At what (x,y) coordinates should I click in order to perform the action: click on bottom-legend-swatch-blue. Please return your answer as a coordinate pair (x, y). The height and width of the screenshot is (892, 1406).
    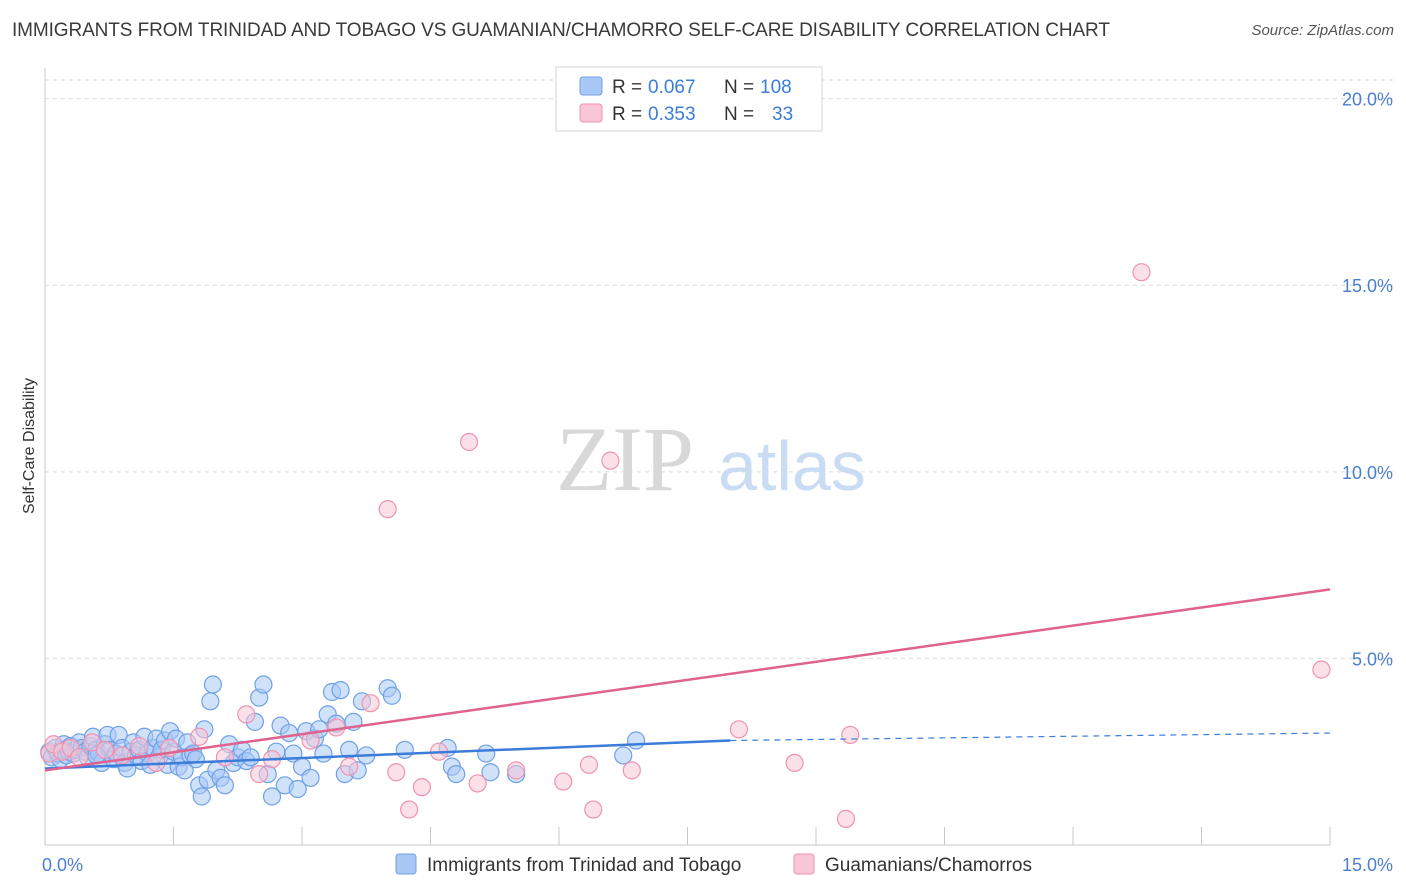
    Looking at the image, I should click on (406, 864).